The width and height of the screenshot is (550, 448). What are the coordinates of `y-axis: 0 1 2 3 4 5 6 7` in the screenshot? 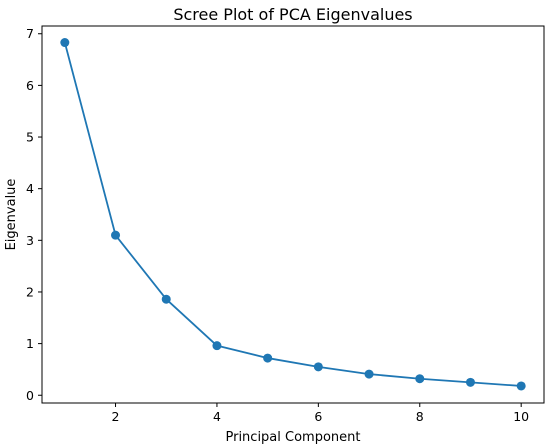 It's located at (34, 214).